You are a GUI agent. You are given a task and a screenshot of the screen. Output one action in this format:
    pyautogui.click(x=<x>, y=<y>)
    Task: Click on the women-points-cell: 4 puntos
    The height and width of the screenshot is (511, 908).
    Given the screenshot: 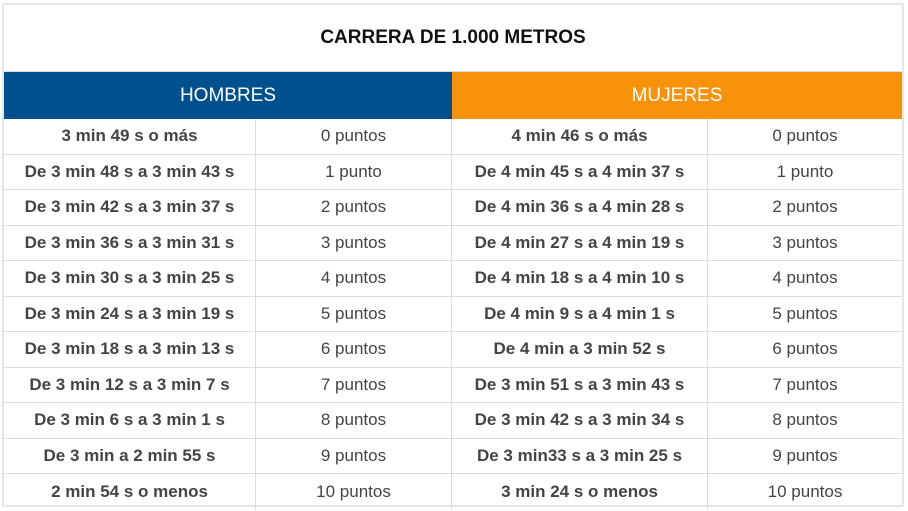 What is the action you would take?
    pyautogui.click(x=805, y=278)
    